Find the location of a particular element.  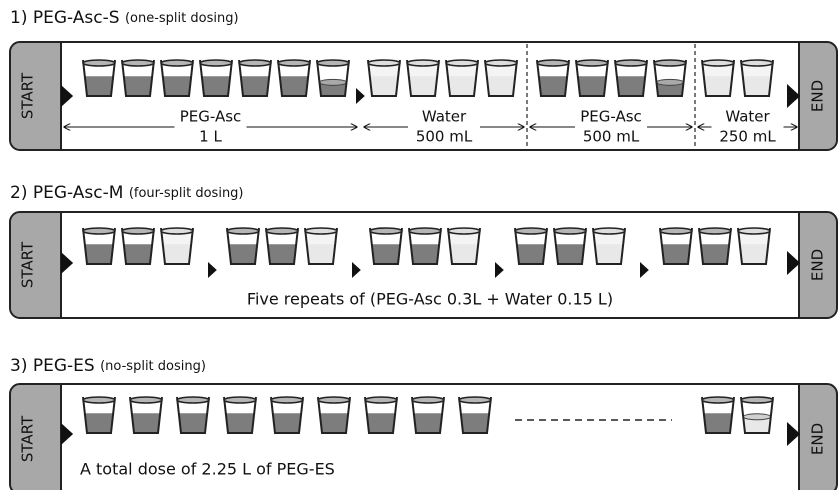

panel-name: PEG-Asc-M is located at coordinates (78, 193).